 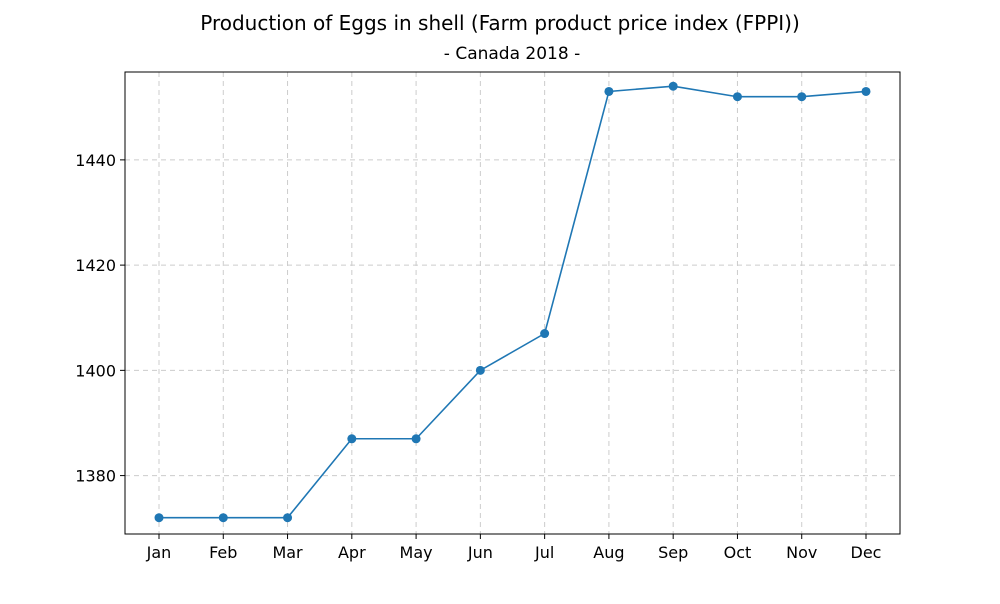 What do you see at coordinates (673, 552) in the screenshot?
I see `x-tick-label: Sep` at bounding box center [673, 552].